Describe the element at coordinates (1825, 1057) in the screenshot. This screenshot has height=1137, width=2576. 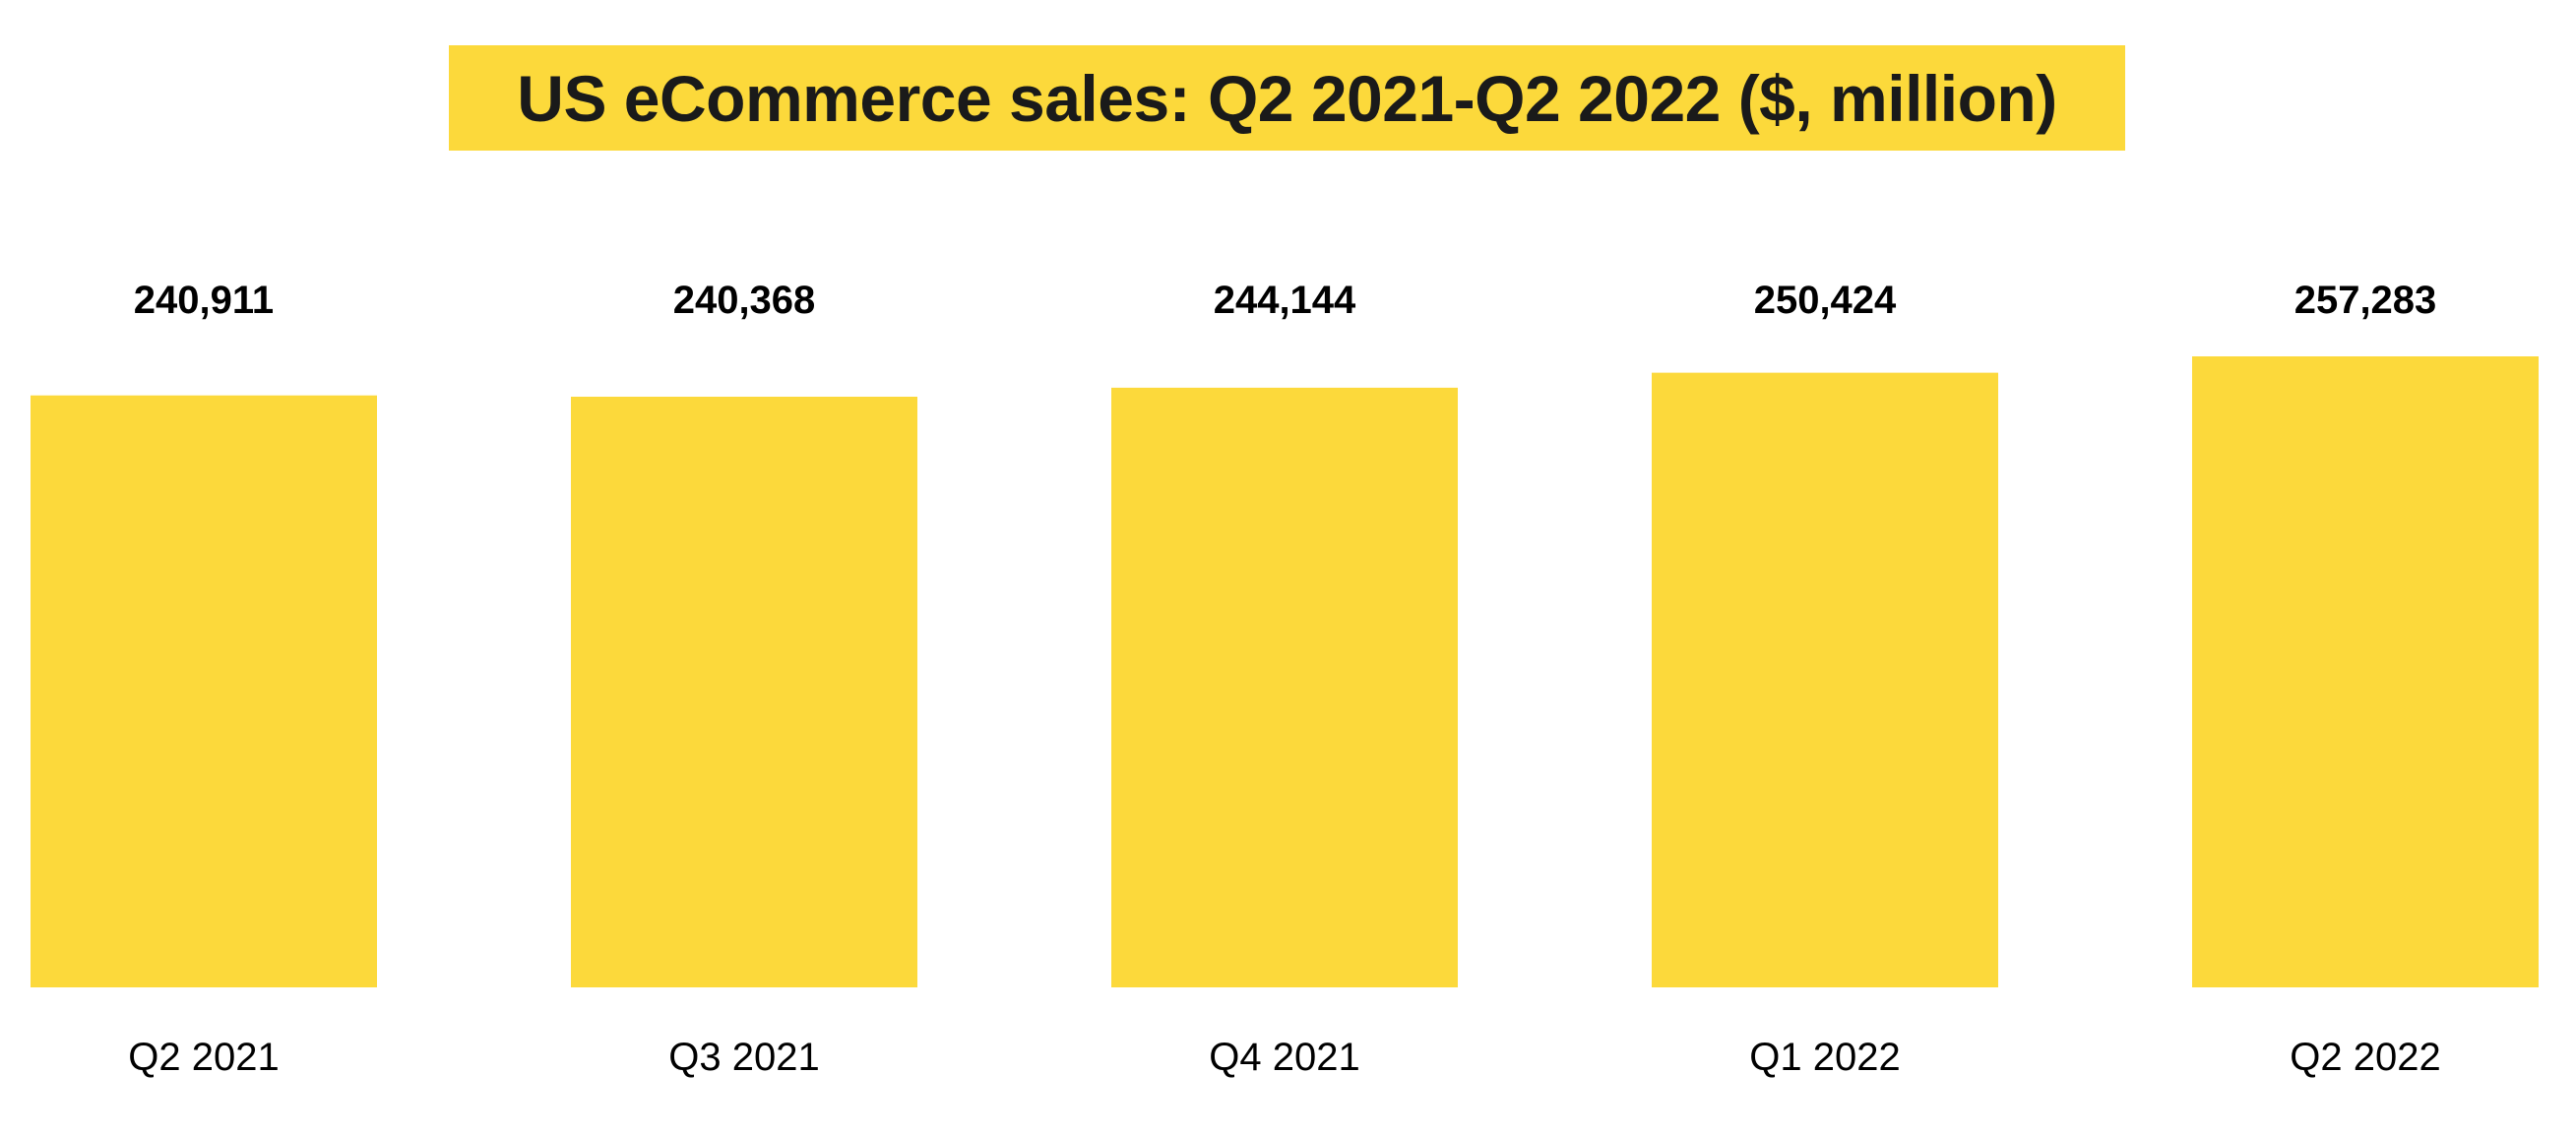
I see `category-label: Q1 2022` at that location.